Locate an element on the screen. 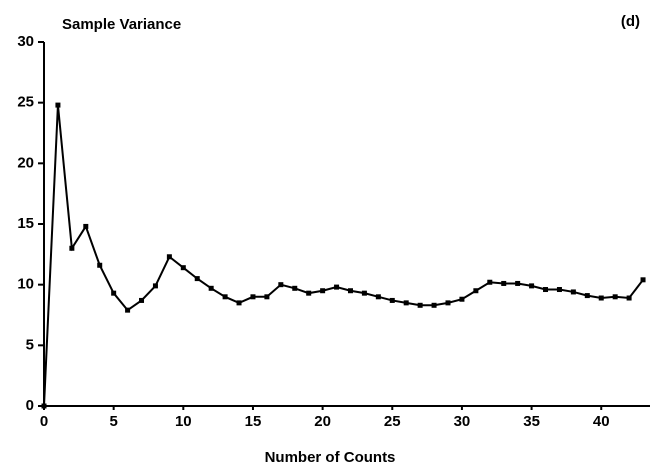 This screenshot has height=467, width=657. y-tick-label: 0 is located at coordinates (30, 405).